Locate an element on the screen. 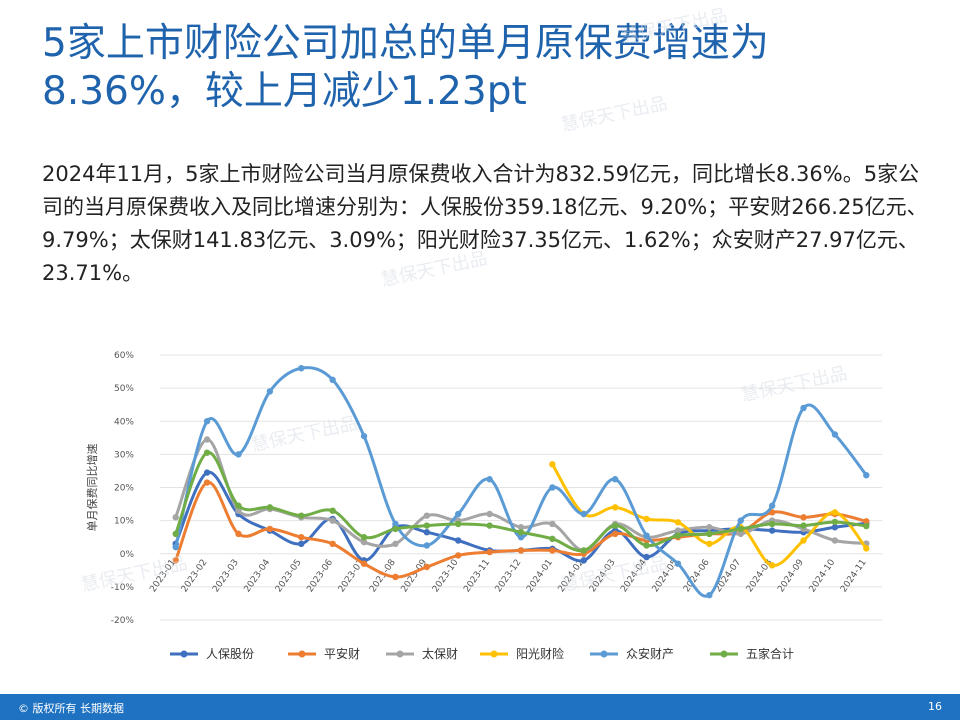 The height and width of the screenshot is (720, 960). x-tick-label: 2023-06 is located at coordinates (320, 576).